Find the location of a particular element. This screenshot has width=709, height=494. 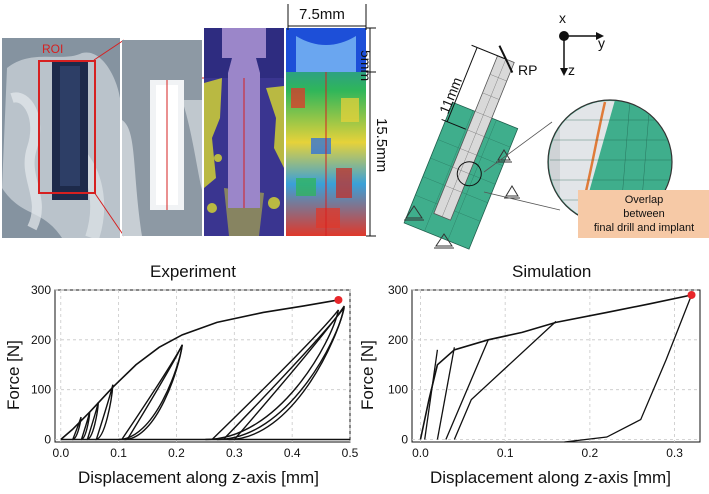

dimension-width-label: 7.5mm is located at coordinates (322, 14).